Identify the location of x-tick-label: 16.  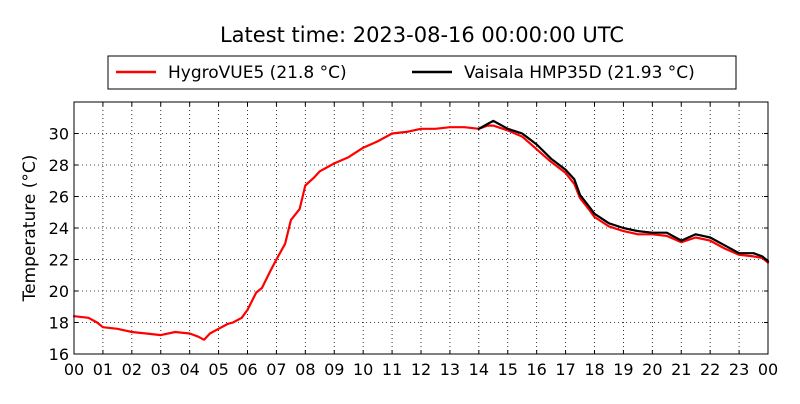
(536, 369).